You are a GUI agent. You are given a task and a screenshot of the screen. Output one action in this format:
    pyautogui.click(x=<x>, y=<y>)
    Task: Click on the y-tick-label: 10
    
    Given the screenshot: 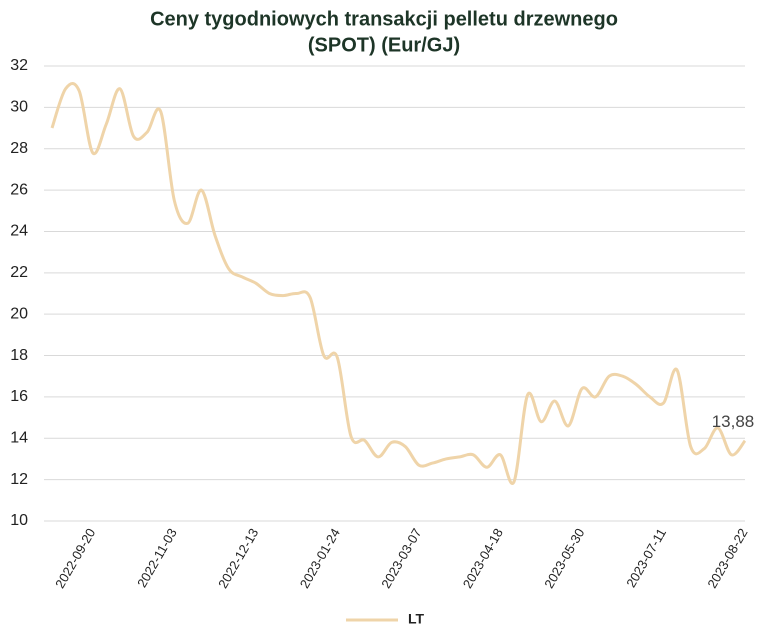 What is the action you would take?
    pyautogui.click(x=19, y=520)
    